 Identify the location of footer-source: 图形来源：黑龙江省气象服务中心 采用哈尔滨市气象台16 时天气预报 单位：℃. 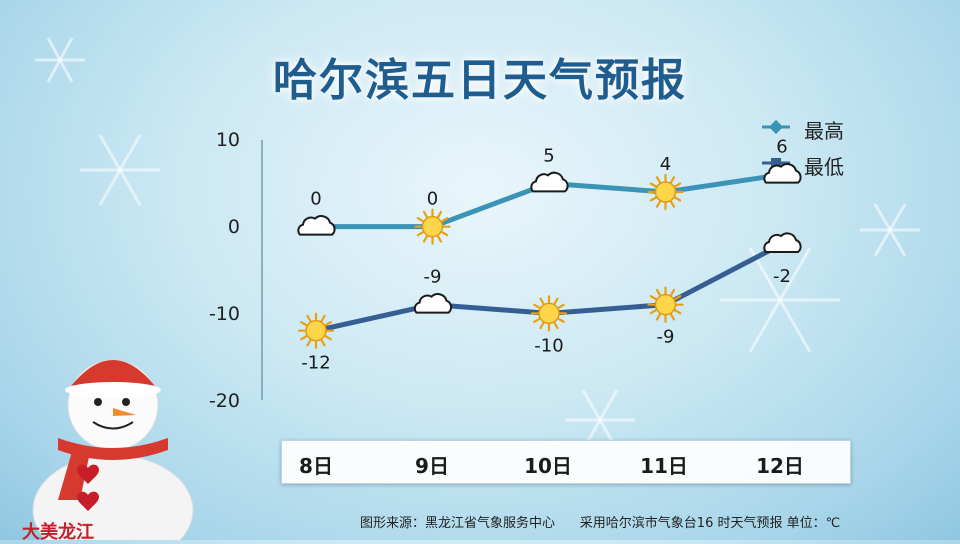
(600, 523).